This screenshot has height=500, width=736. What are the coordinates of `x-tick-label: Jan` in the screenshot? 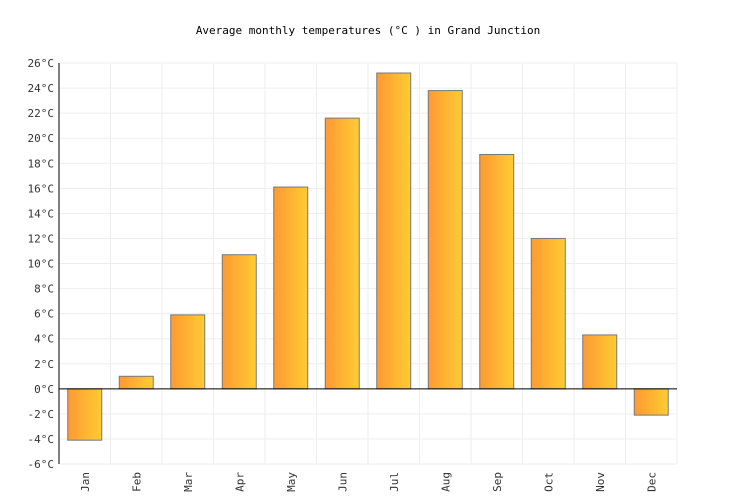 It's located at (85, 482).